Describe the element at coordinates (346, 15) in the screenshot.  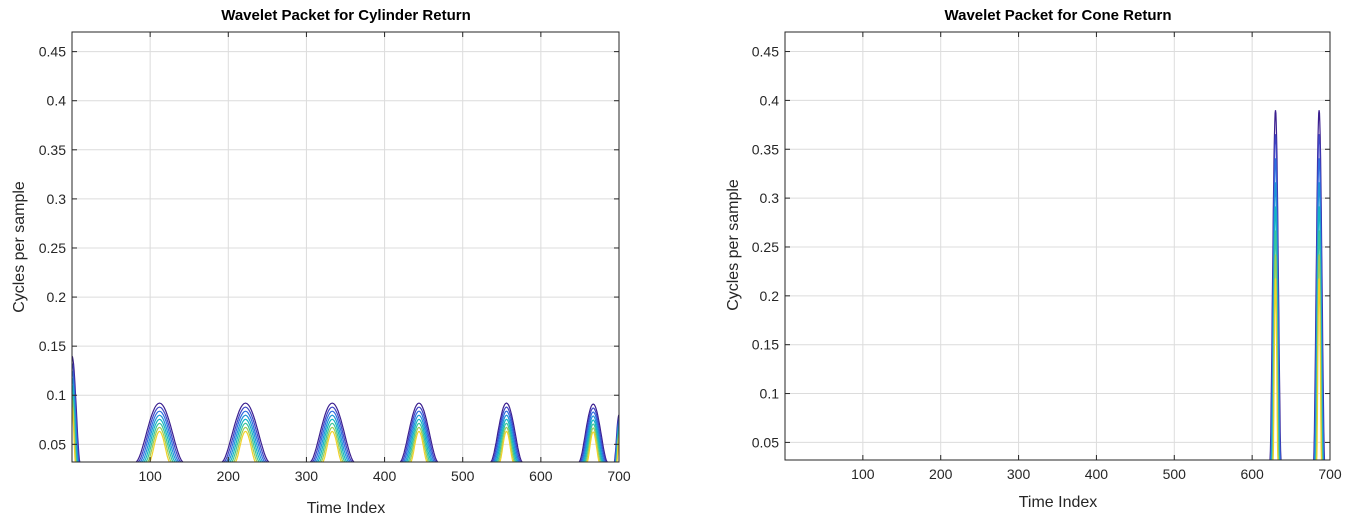
I see `plot-title: Wavelet Packet for Cylinder Return` at that location.